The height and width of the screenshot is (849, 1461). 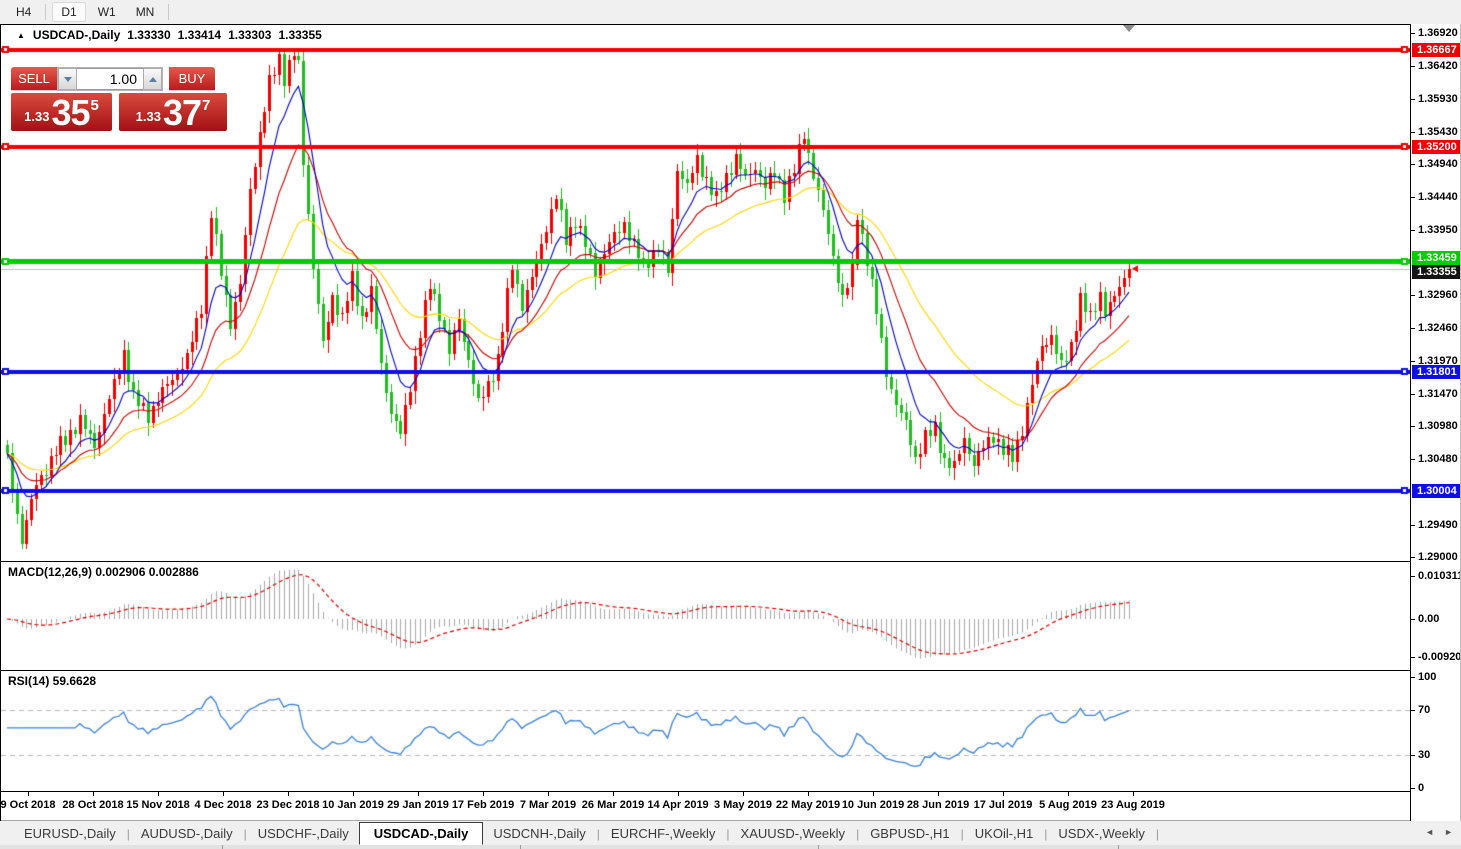 What do you see at coordinates (149, 35) in the screenshot?
I see `open-value: 1.33330` at bounding box center [149, 35].